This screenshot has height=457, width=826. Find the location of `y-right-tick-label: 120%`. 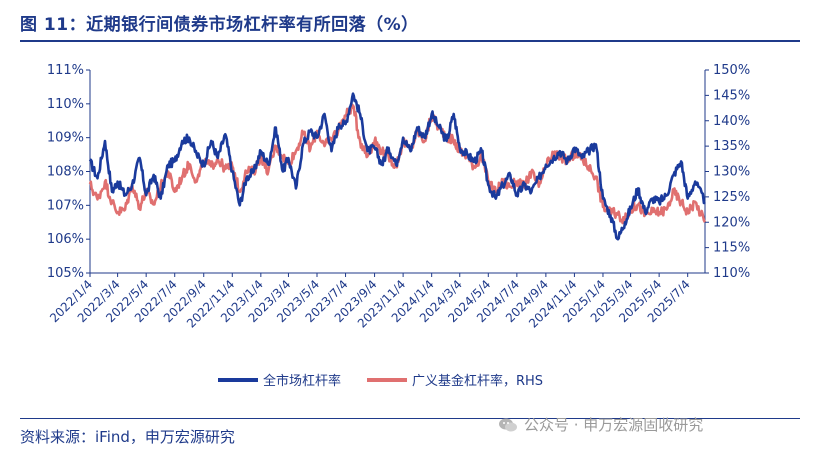

y-right-tick-label: 120% is located at coordinates (731, 222).